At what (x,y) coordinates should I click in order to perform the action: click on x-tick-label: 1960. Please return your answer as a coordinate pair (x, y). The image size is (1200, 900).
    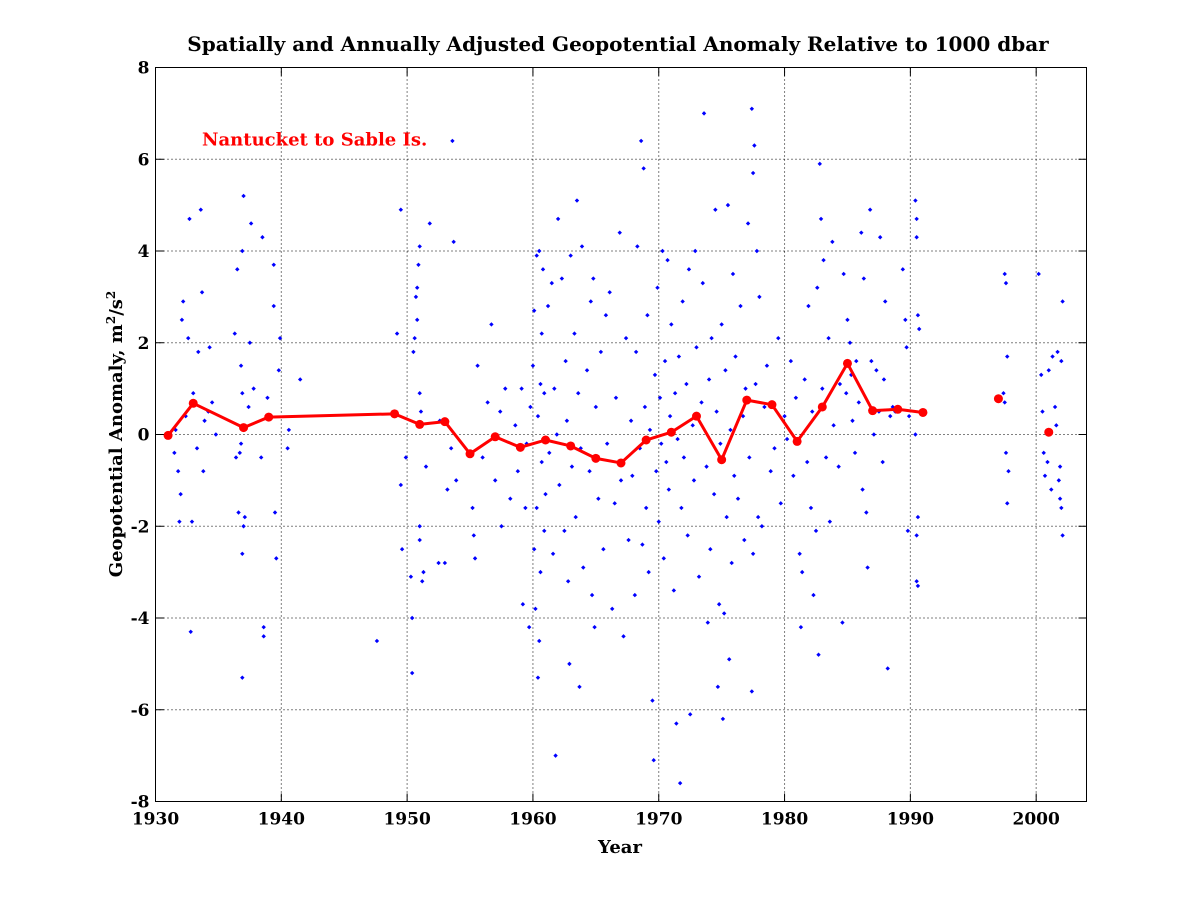
    Looking at the image, I should click on (532, 820).